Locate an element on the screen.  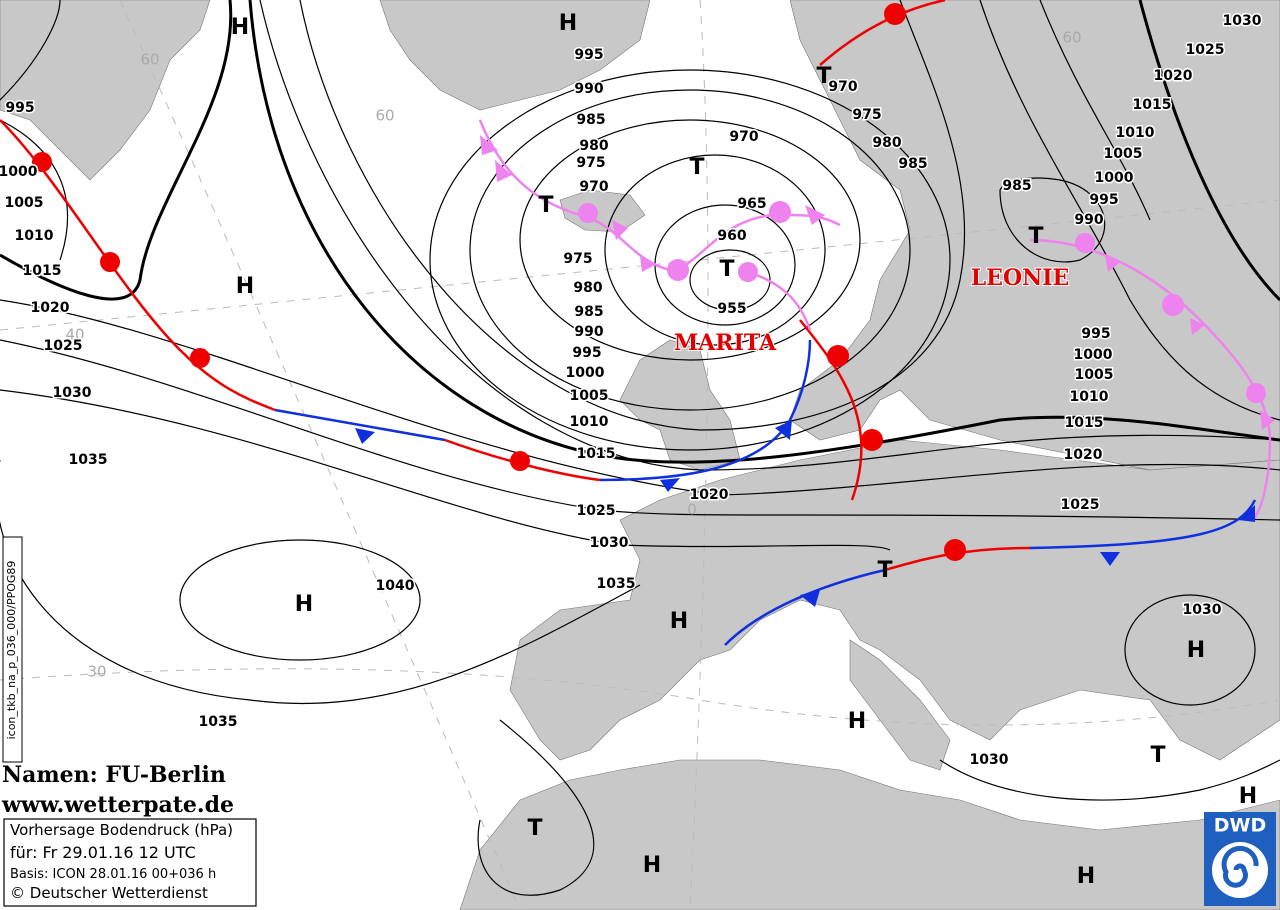
latitude-label: 0 is located at coordinates (692, 510).